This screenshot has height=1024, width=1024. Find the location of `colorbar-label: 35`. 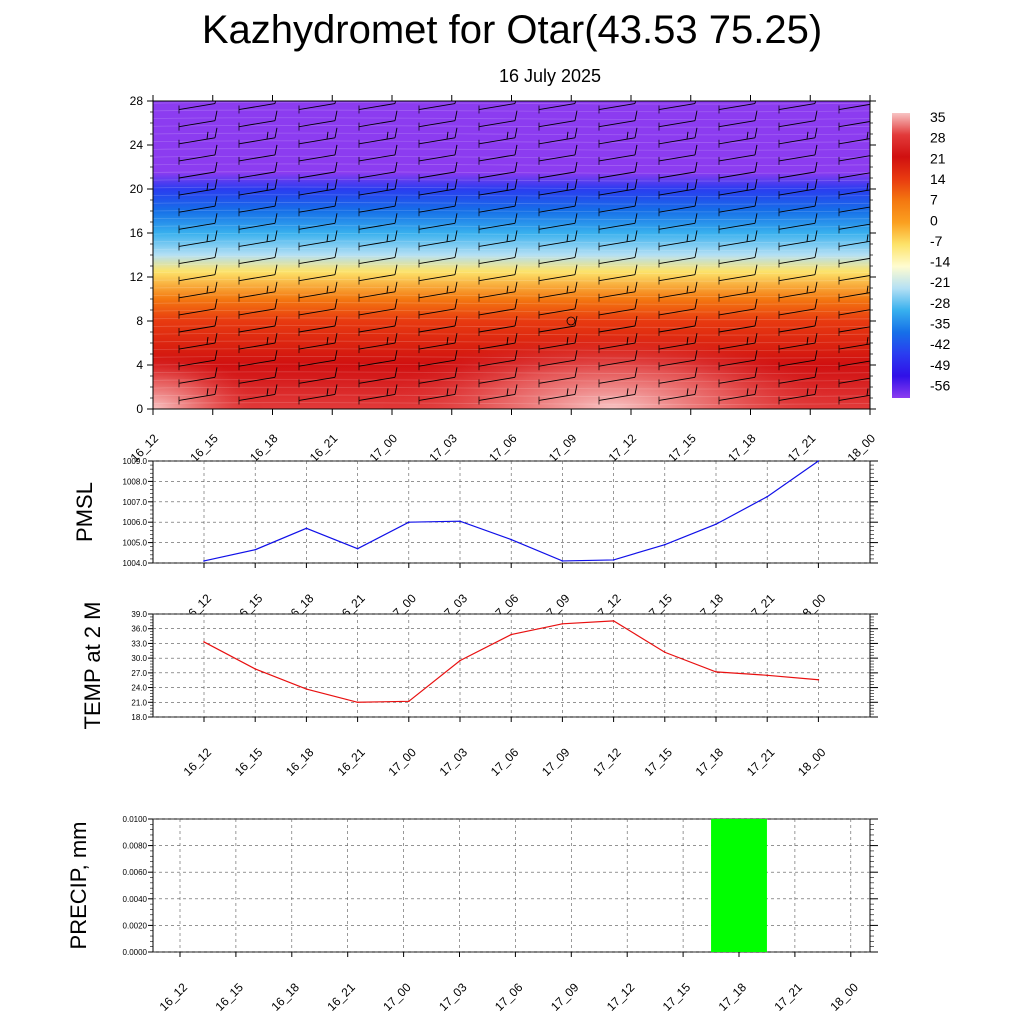

colorbar-label: 35 is located at coordinates (938, 117).